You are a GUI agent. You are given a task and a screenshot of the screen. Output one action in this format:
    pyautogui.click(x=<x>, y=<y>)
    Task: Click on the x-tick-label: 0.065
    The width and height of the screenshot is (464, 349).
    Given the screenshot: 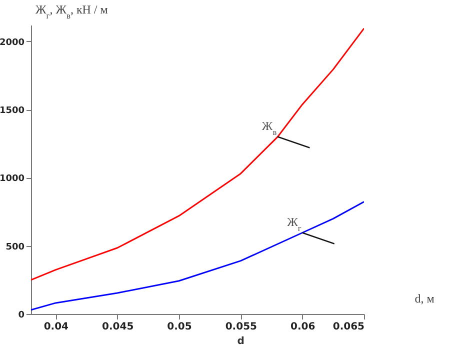 What is the action you would take?
    pyautogui.click(x=348, y=327)
    